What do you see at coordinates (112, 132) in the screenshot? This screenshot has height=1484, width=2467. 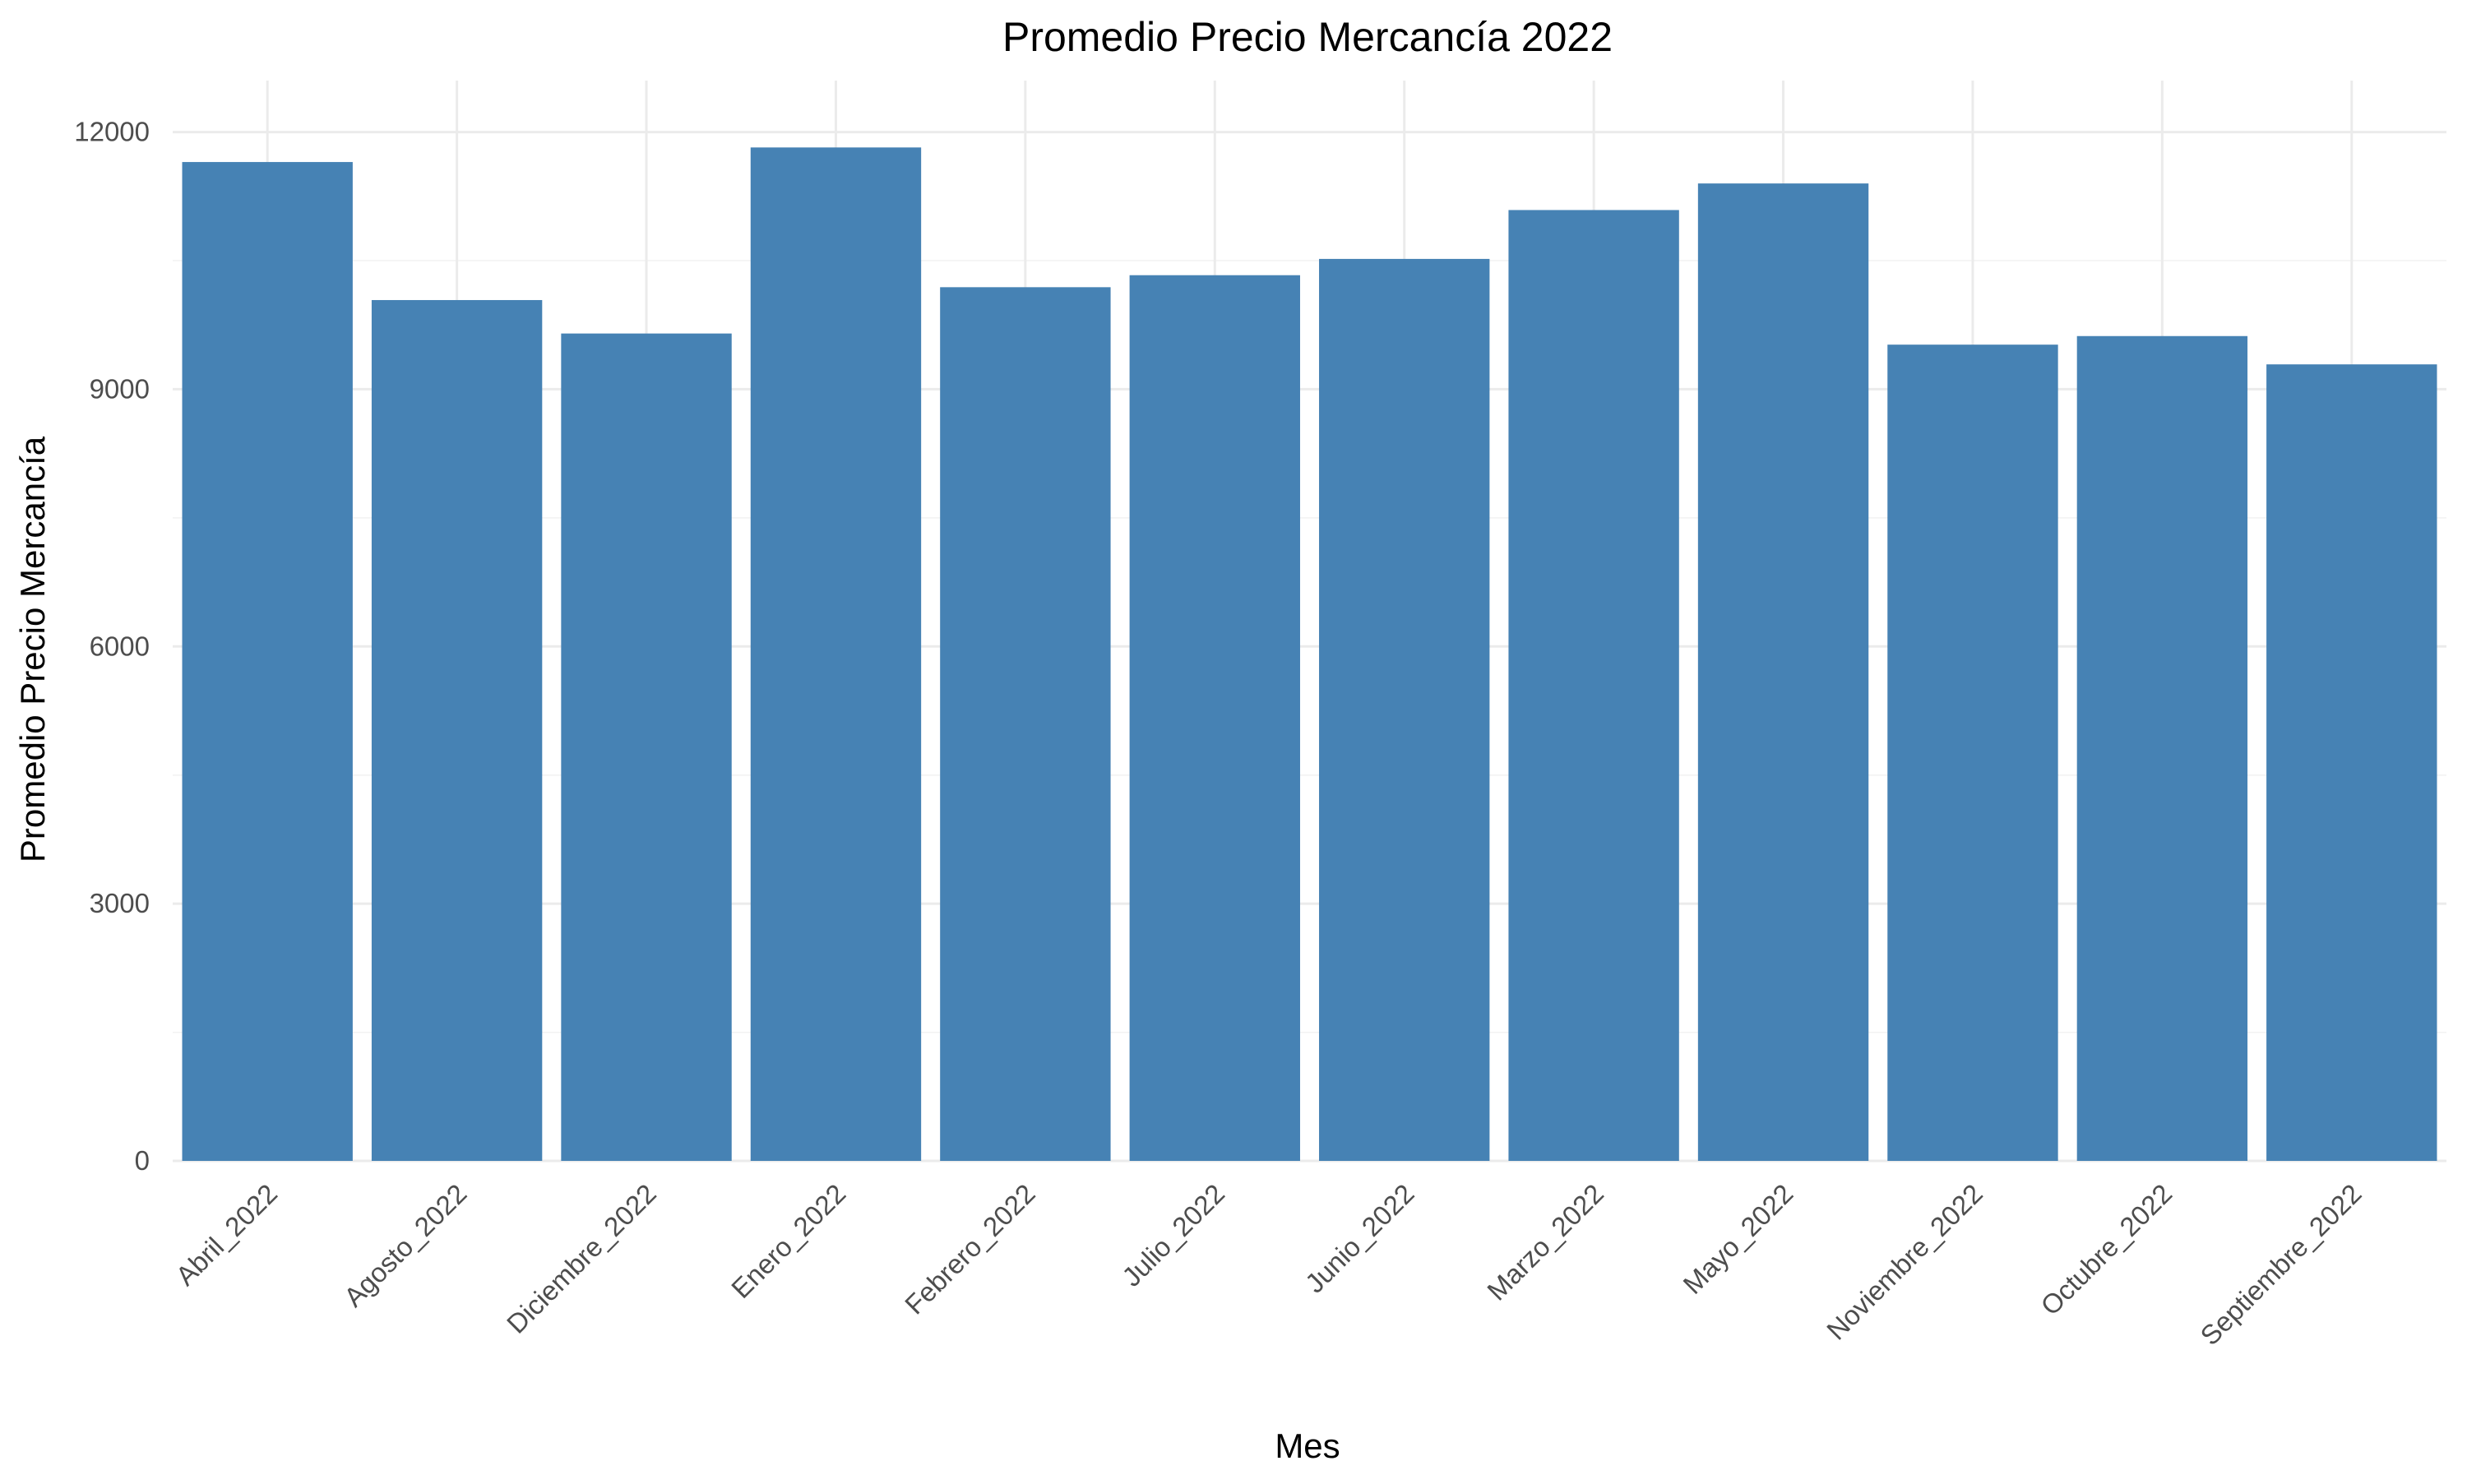 I see `y-tick-label: 12000` at bounding box center [112, 132].